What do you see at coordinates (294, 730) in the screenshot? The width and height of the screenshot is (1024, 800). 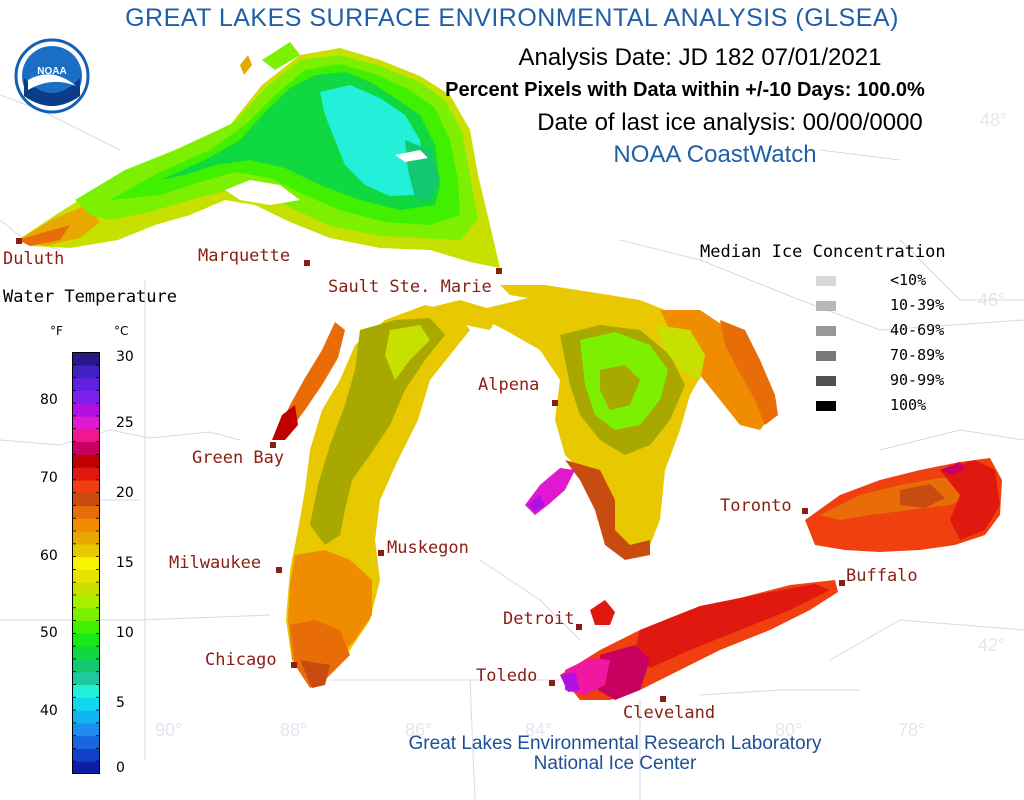 I see `lon-label: 88°` at bounding box center [294, 730].